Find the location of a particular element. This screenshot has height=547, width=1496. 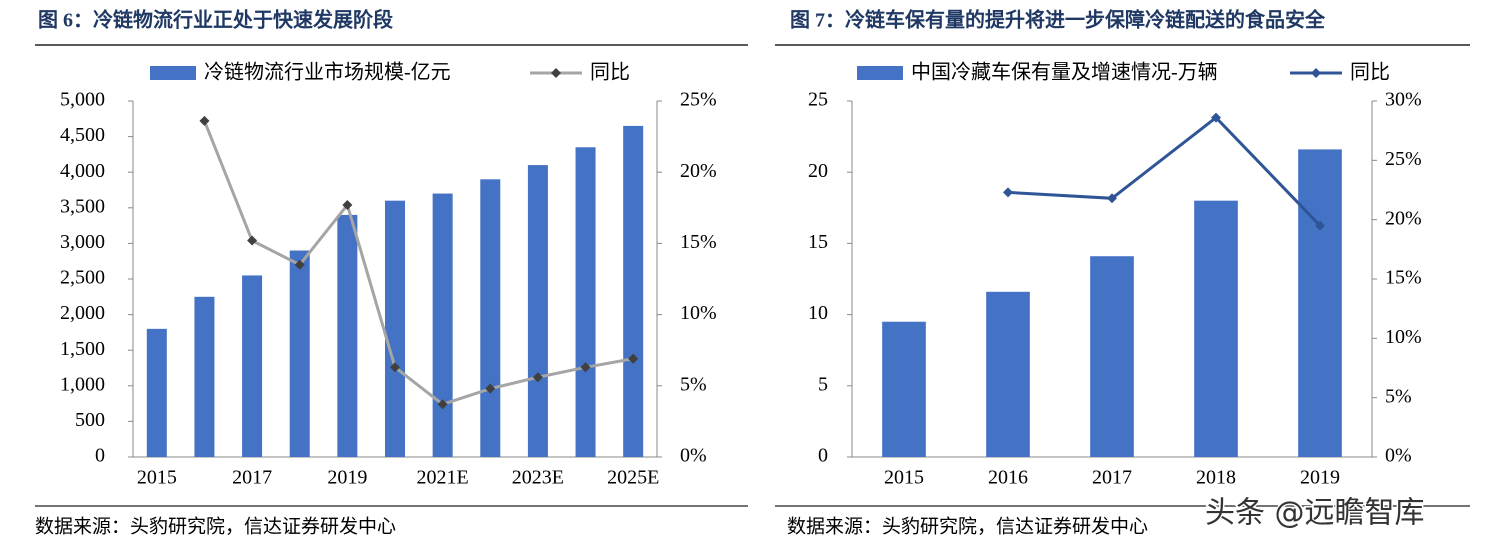

y-tick-label: 3,000 is located at coordinates (82, 242).